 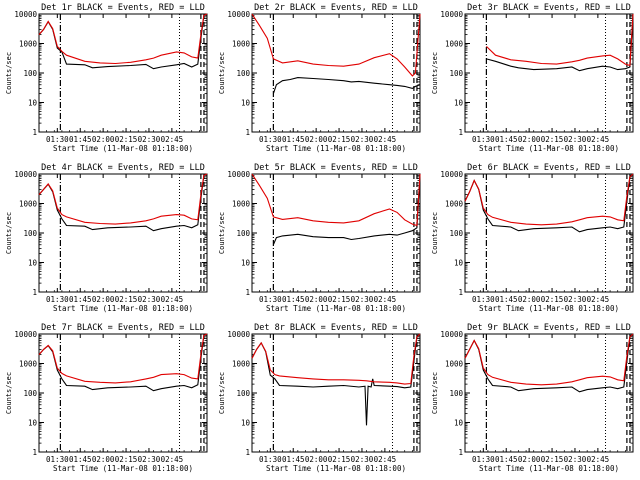 I want to click on chart-title: Det 3r BLACK = Events, RED = LLD, so click(x=549, y=8).